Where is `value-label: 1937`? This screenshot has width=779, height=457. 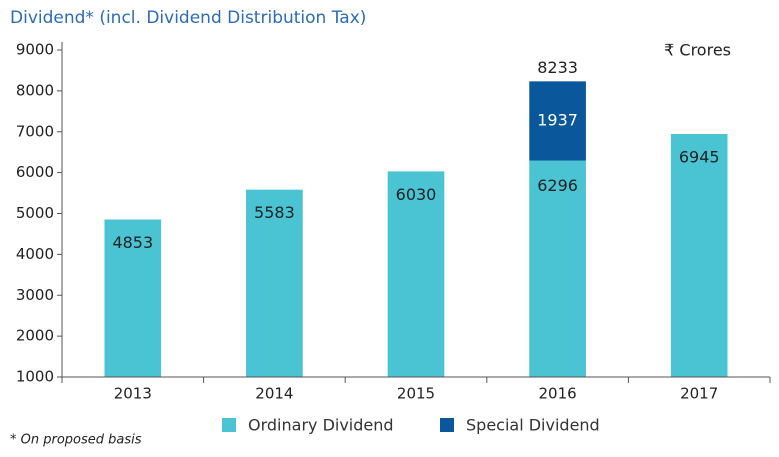
value-label: 1937 is located at coordinates (557, 119).